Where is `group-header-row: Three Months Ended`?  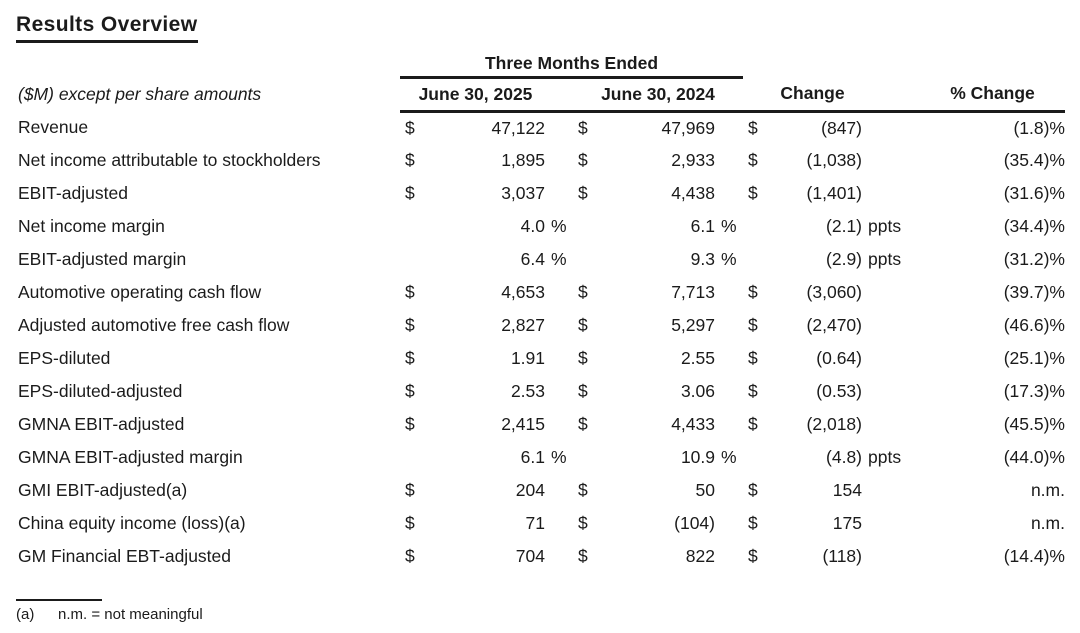
group-header-row: Three Months Ended is located at coordinates (540, 64).